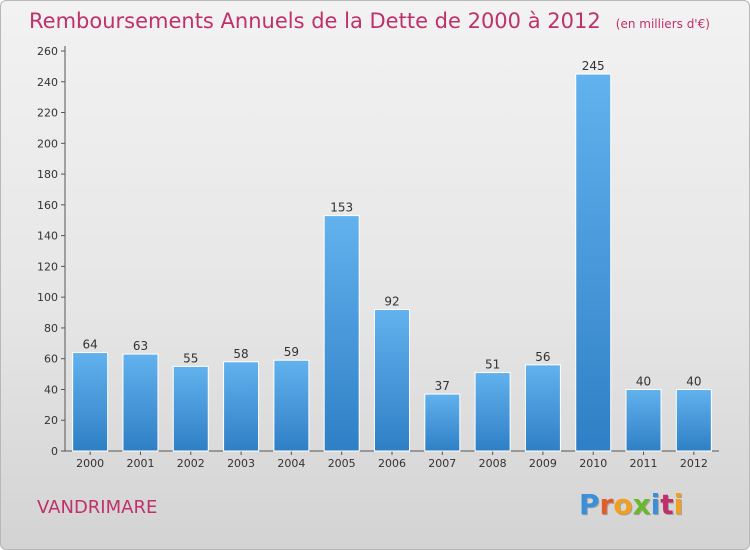 Image resolution: width=750 pixels, height=550 pixels. What do you see at coordinates (241, 463) in the screenshot?
I see `x-tick-label: 2003` at bounding box center [241, 463].